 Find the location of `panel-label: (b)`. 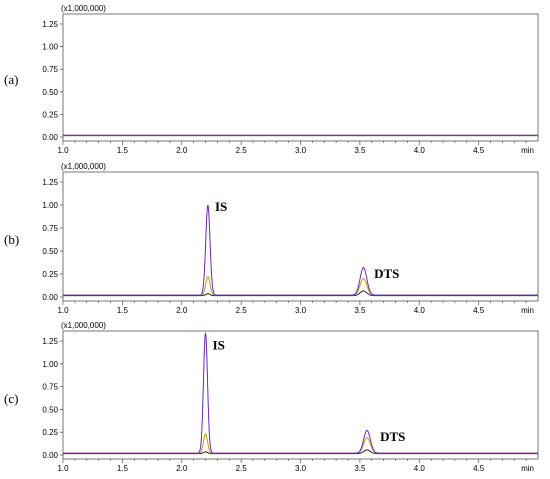

panel-label: (b) is located at coordinates (11, 239).